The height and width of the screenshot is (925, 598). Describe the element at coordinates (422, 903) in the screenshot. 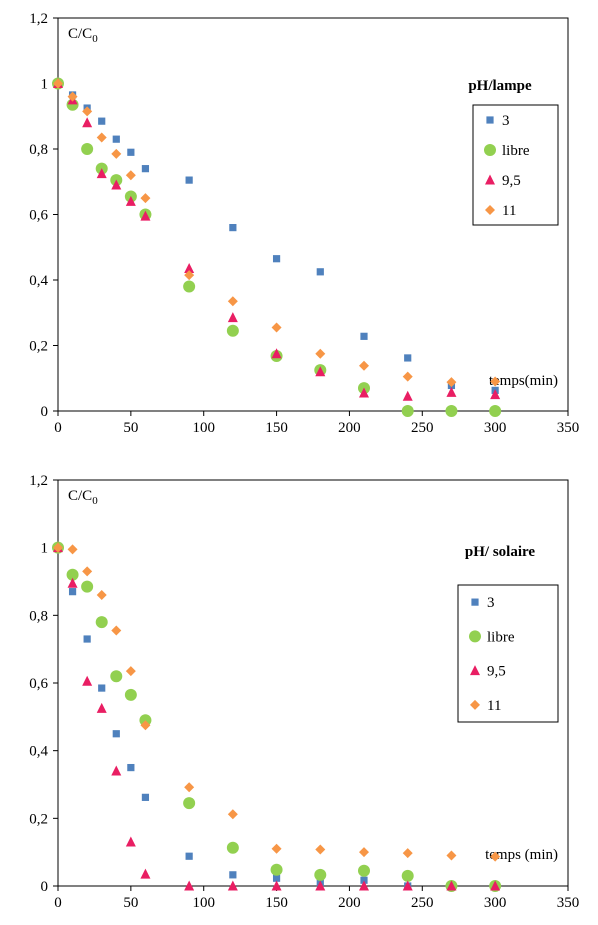

I see `x-tick-label: 250` at that location.